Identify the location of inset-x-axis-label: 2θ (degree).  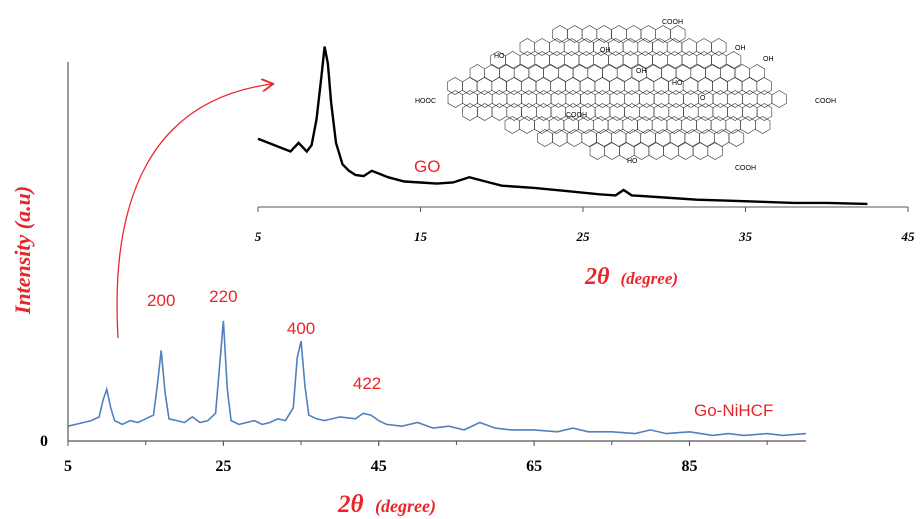
(631, 277).